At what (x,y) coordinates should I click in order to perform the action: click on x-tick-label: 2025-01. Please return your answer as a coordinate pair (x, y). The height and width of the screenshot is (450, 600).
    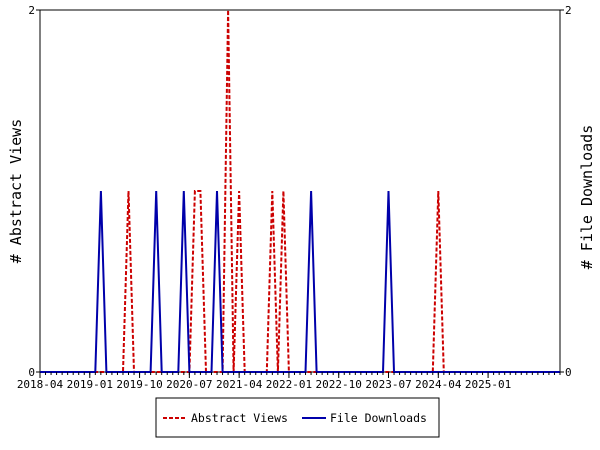
    Looking at the image, I should click on (488, 384).